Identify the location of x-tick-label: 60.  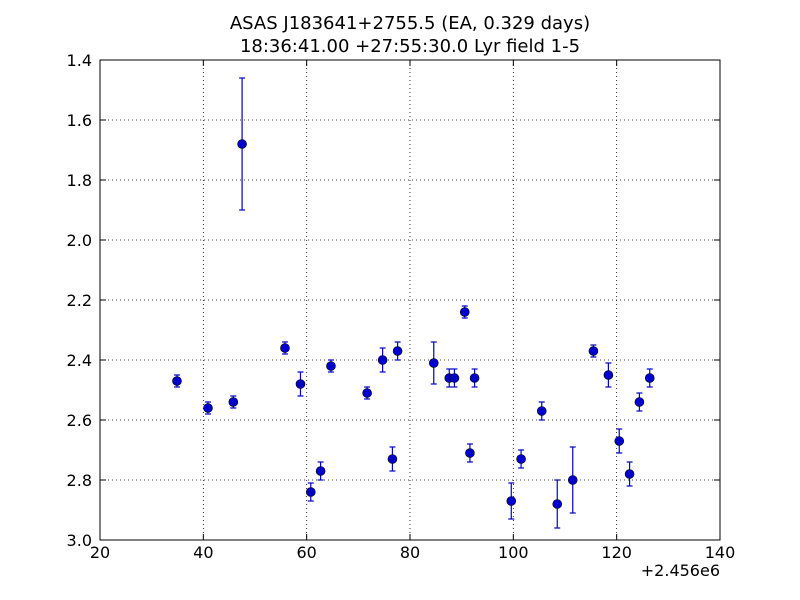
(306, 552).